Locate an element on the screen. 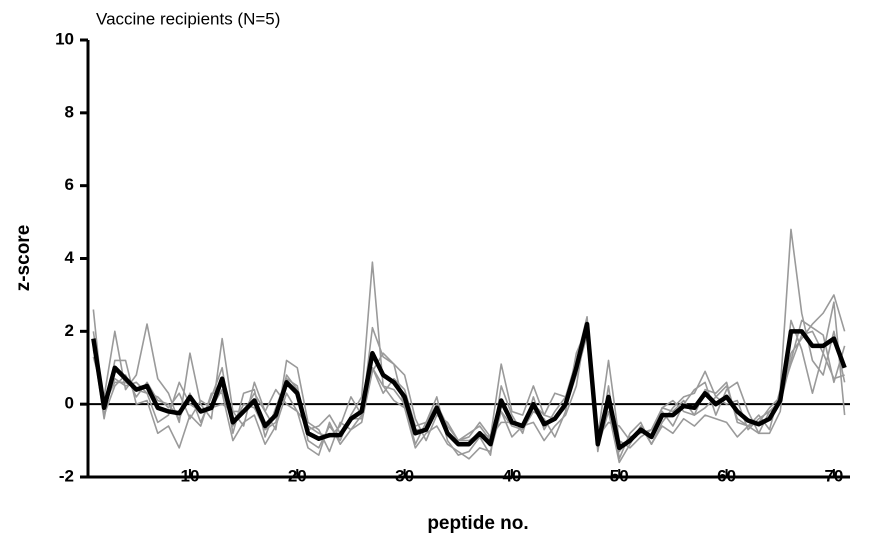 Image resolution: width=871 pixels, height=553 pixels. y-tick-label: 10 is located at coordinates (64, 38).